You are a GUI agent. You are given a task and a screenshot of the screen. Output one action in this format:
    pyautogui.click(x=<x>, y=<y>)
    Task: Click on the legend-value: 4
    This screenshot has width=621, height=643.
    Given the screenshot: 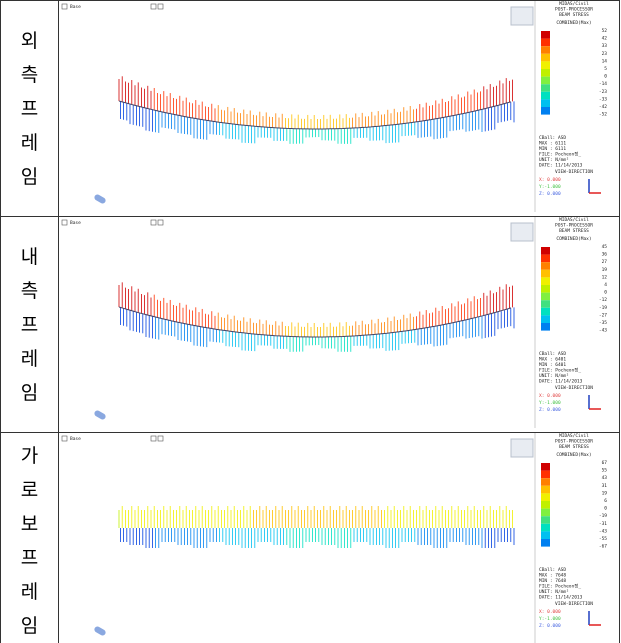 What is the action you would take?
    pyautogui.click(x=605, y=285)
    